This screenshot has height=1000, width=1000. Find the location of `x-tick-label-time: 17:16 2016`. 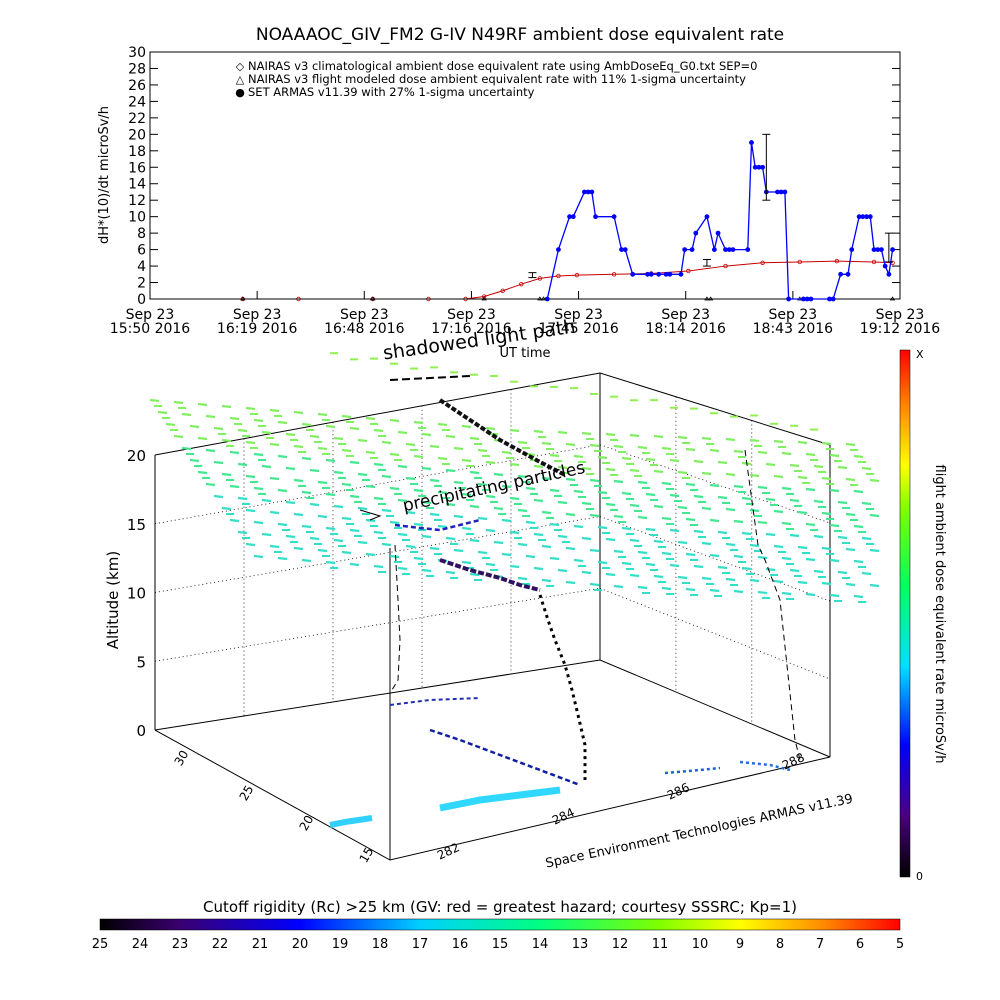

x-tick-label-time: 17:16 2016 is located at coordinates (471, 329).